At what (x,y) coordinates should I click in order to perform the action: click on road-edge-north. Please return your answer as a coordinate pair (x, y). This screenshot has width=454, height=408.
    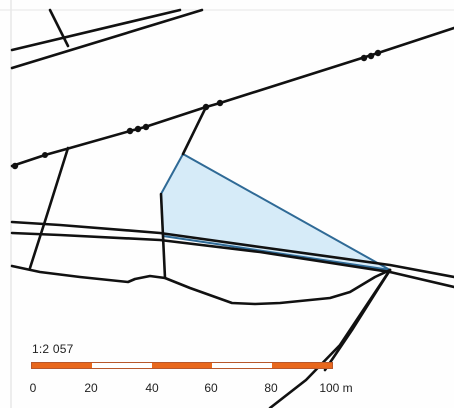
    Looking at the image, I should click on (232, 249).